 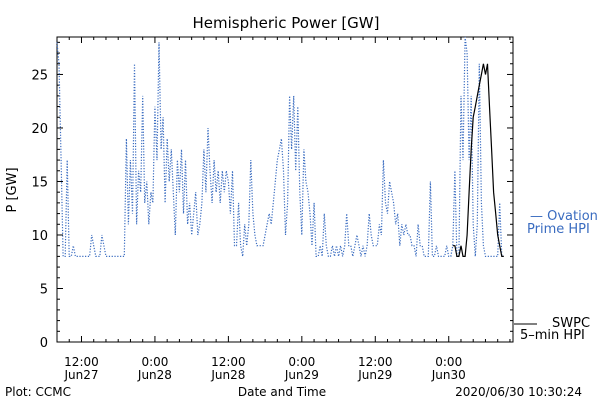 What do you see at coordinates (44, 289) in the screenshot?
I see `y-tick-label: 5` at bounding box center [44, 289].